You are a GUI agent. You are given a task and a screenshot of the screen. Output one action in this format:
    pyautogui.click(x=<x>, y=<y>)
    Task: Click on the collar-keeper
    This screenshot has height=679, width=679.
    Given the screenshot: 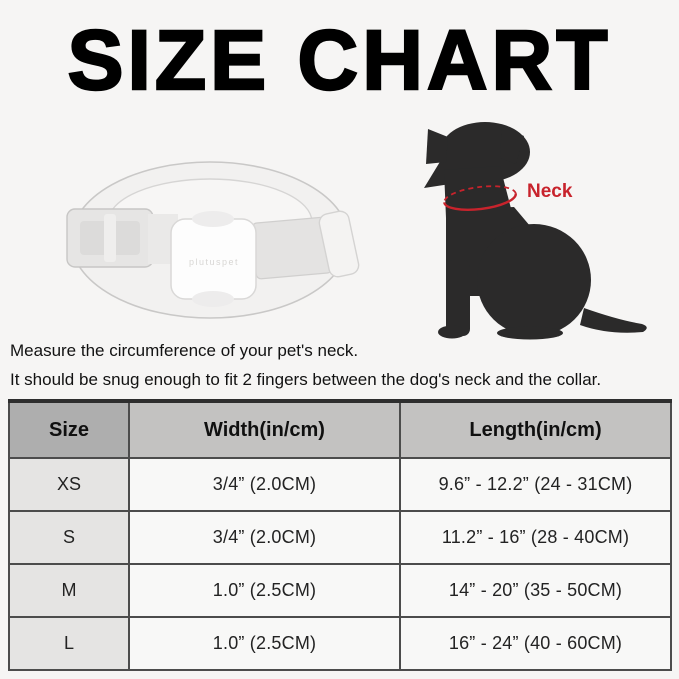 What is the action you would take?
    pyautogui.click(x=339, y=244)
    